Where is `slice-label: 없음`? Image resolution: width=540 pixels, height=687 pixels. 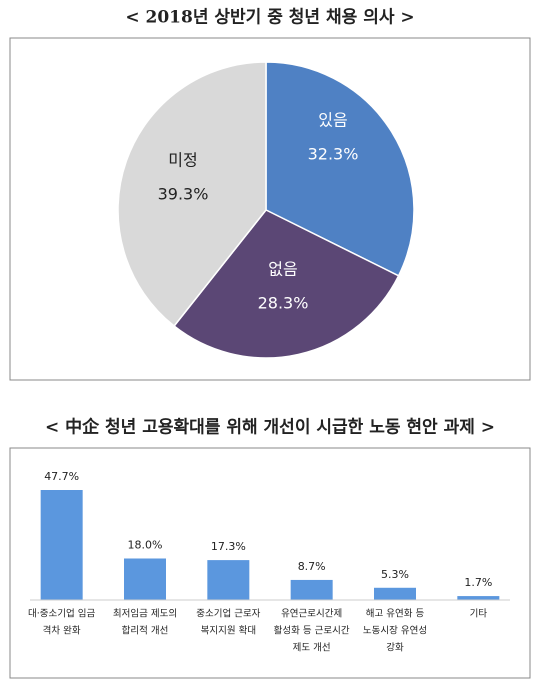
slice-label: 없음 is located at coordinates (282, 269).